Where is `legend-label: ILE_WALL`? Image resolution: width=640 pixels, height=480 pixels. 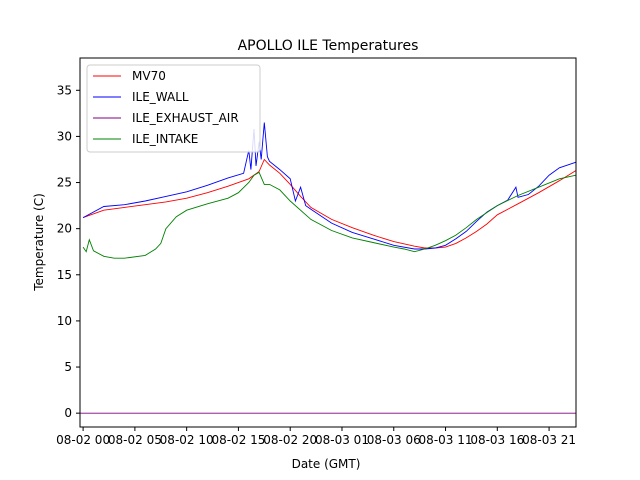
legend-label: ILE_WALL is located at coordinates (160, 97).